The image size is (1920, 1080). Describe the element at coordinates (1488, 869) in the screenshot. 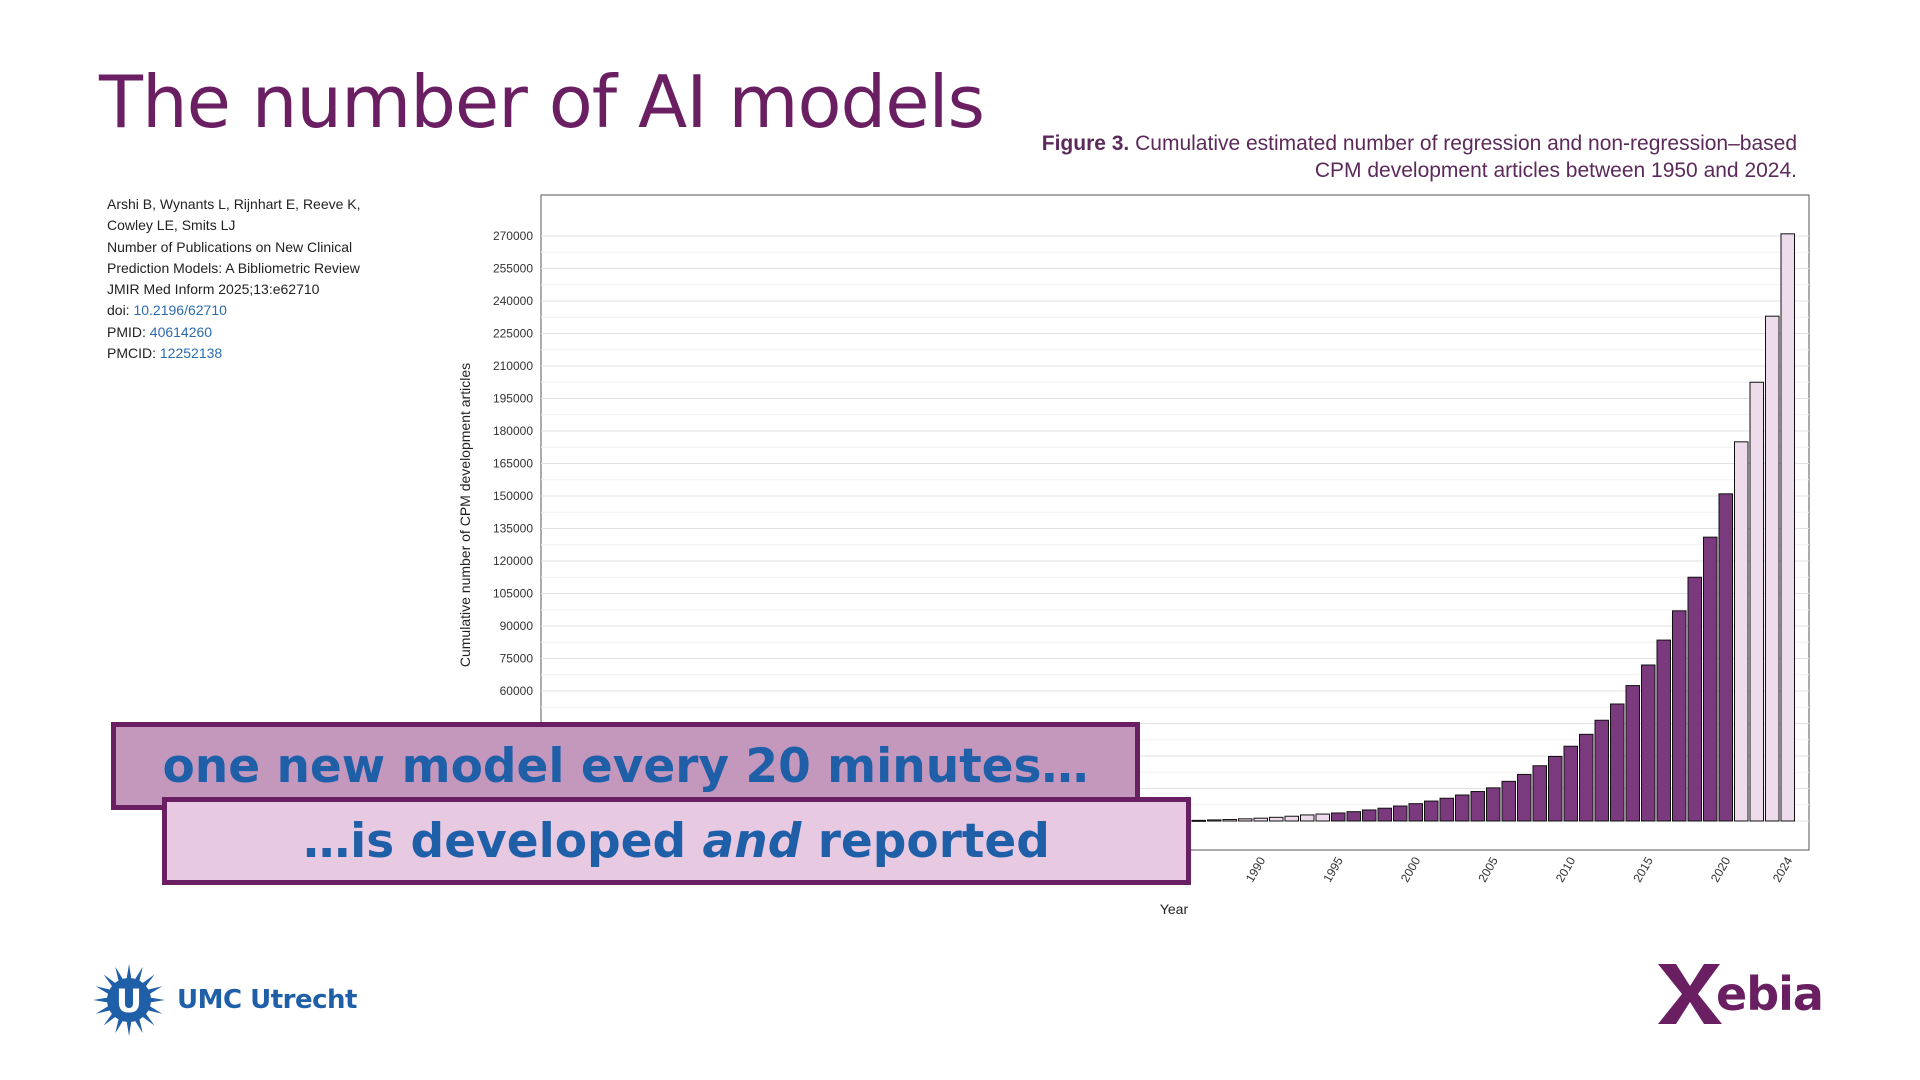

I see `x-tick-label: 2005` at that location.